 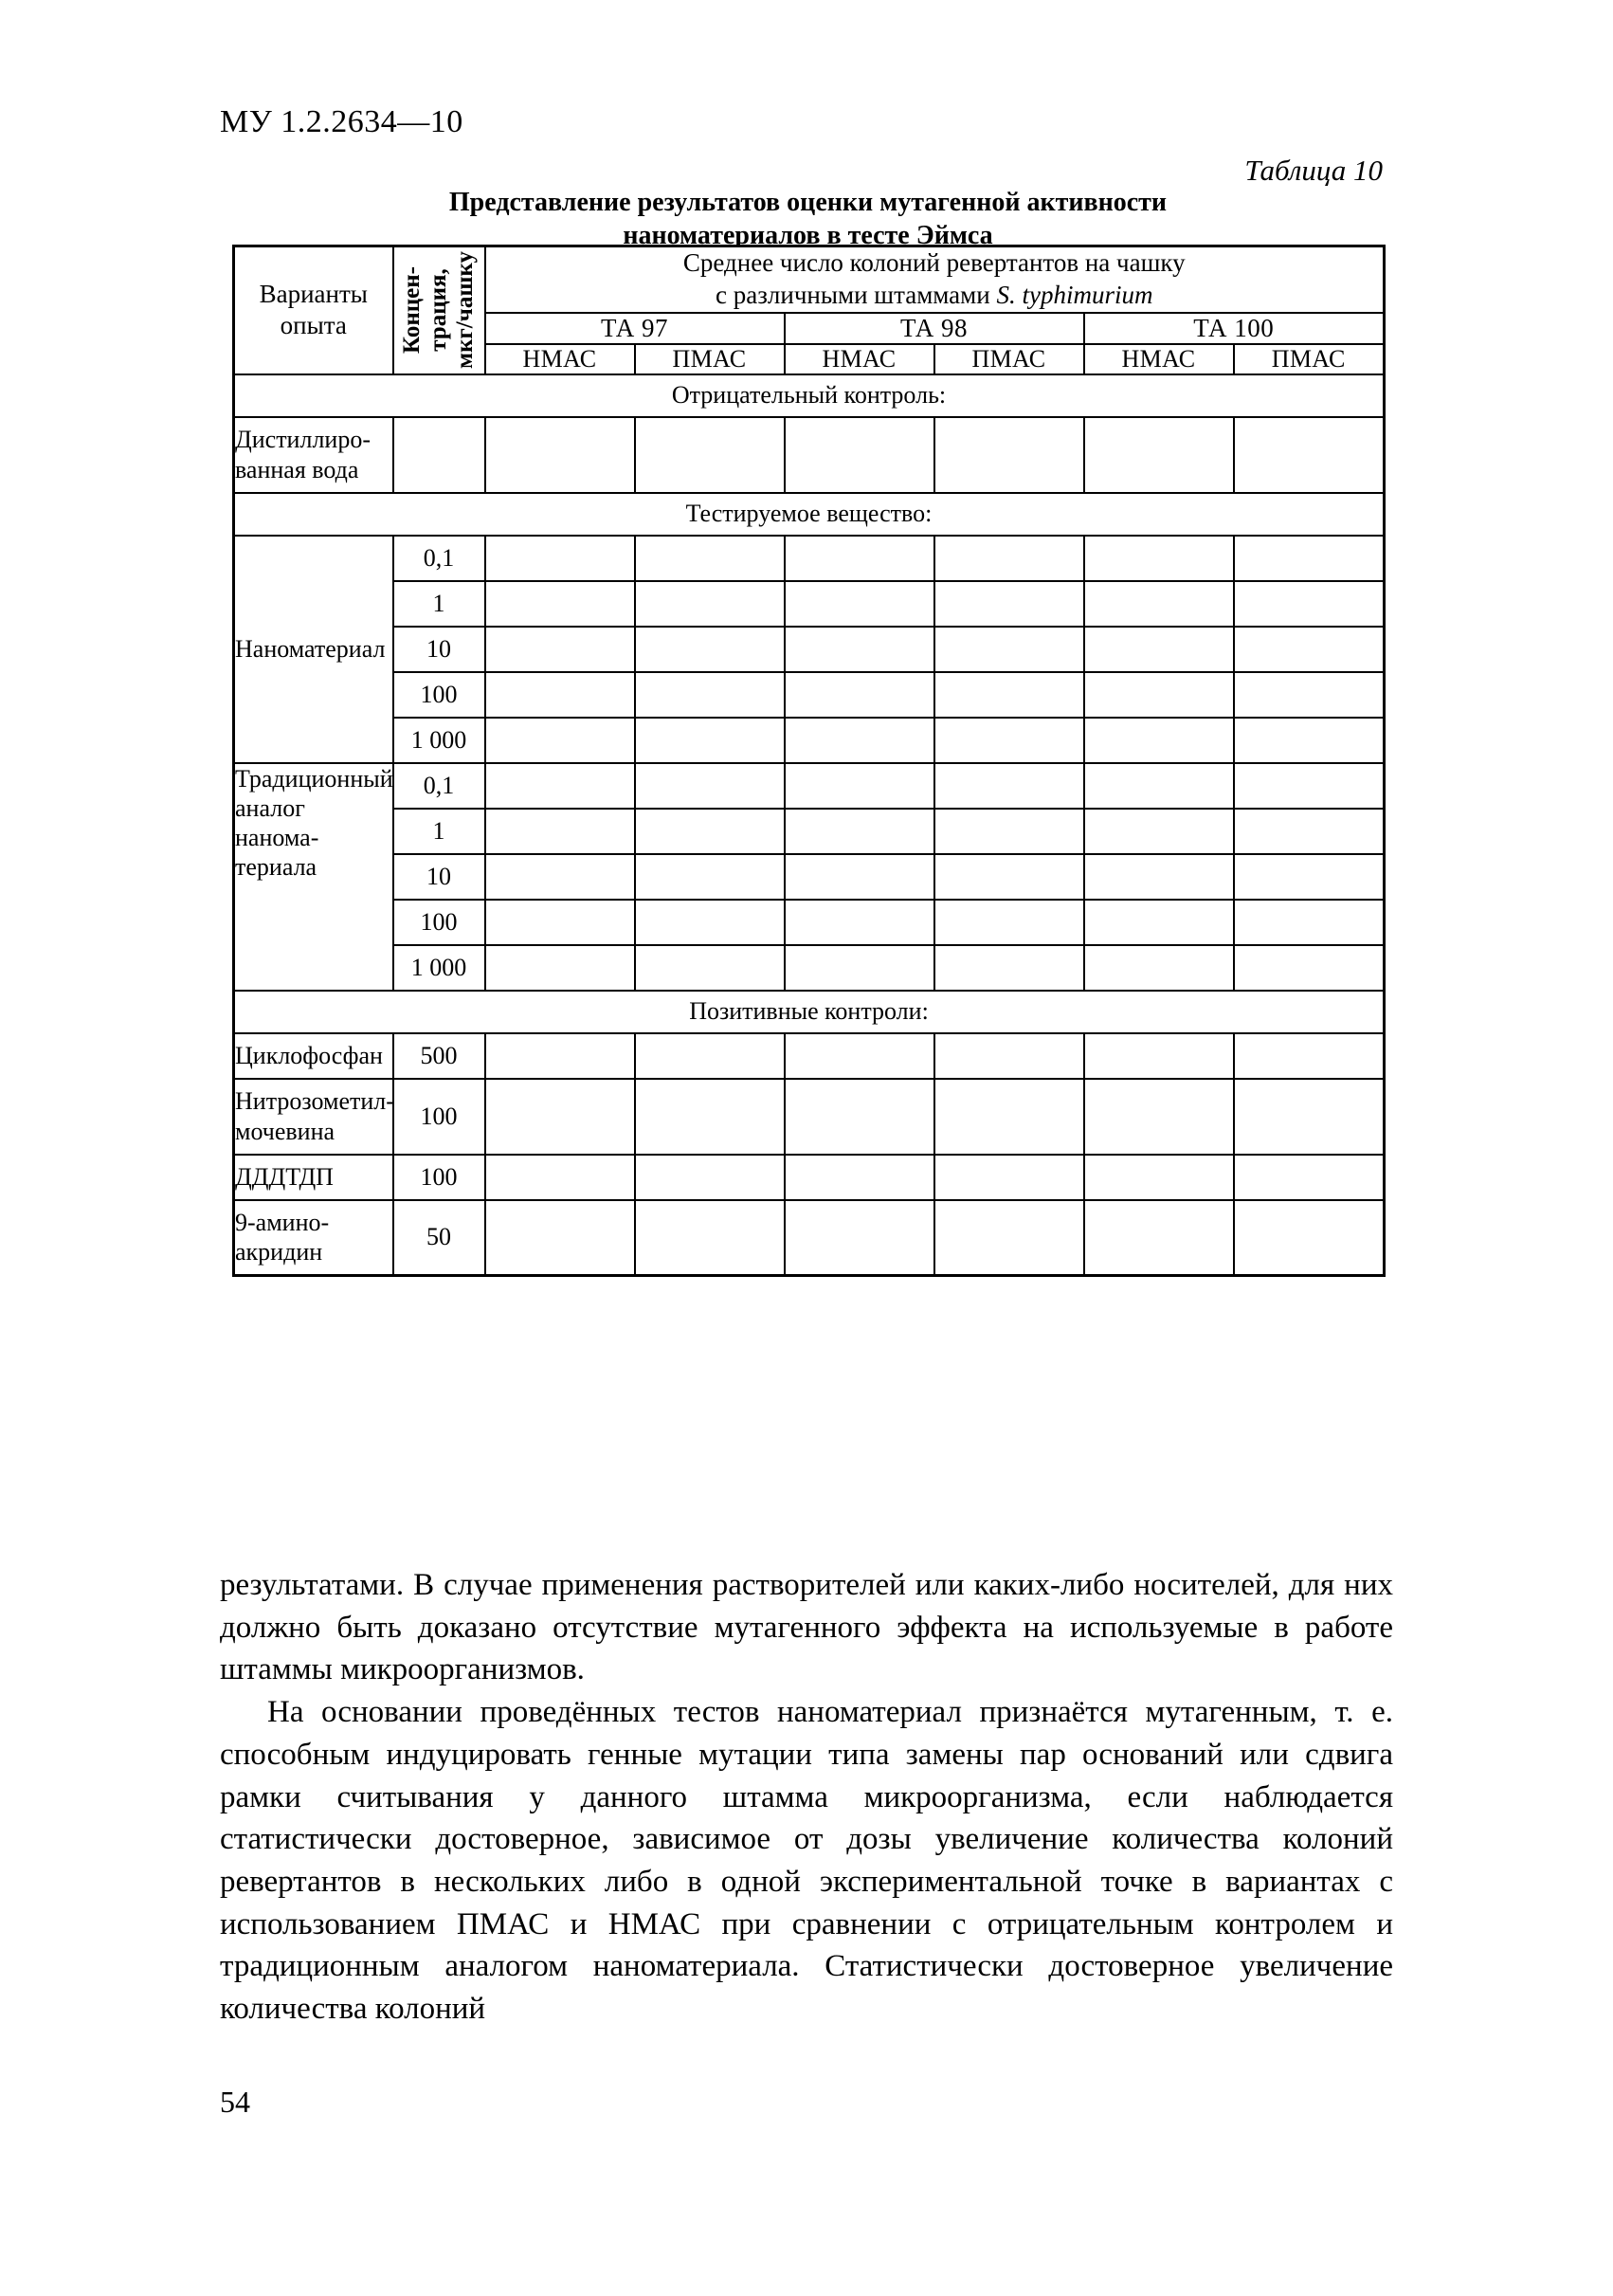 What do you see at coordinates (709, 358) in the screenshot?
I see `header-subcol-ta97-pmas: ПМАС` at bounding box center [709, 358].